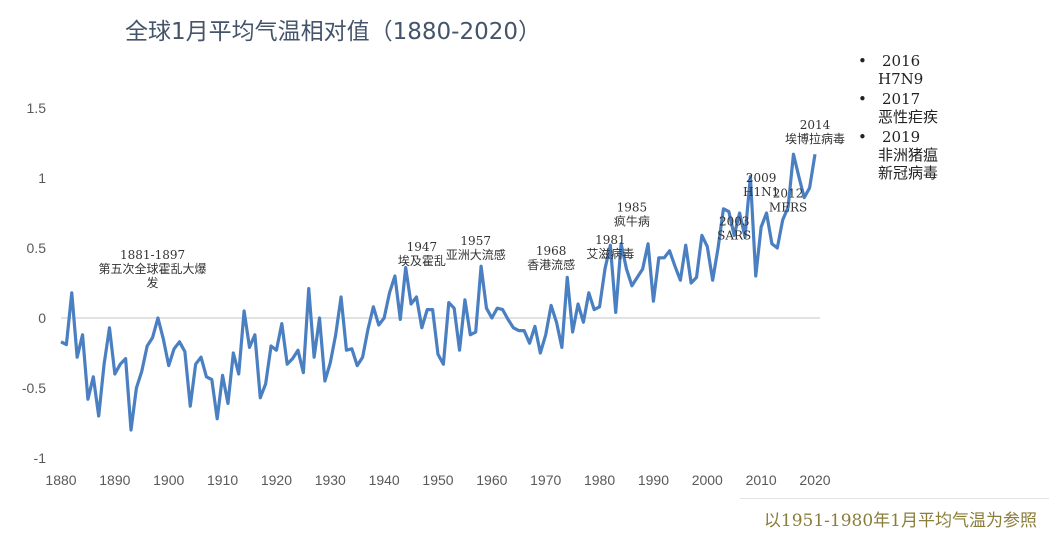  Describe the element at coordinates (476, 254) in the screenshot. I see `event-annotation: 亚洲大流感` at that location.